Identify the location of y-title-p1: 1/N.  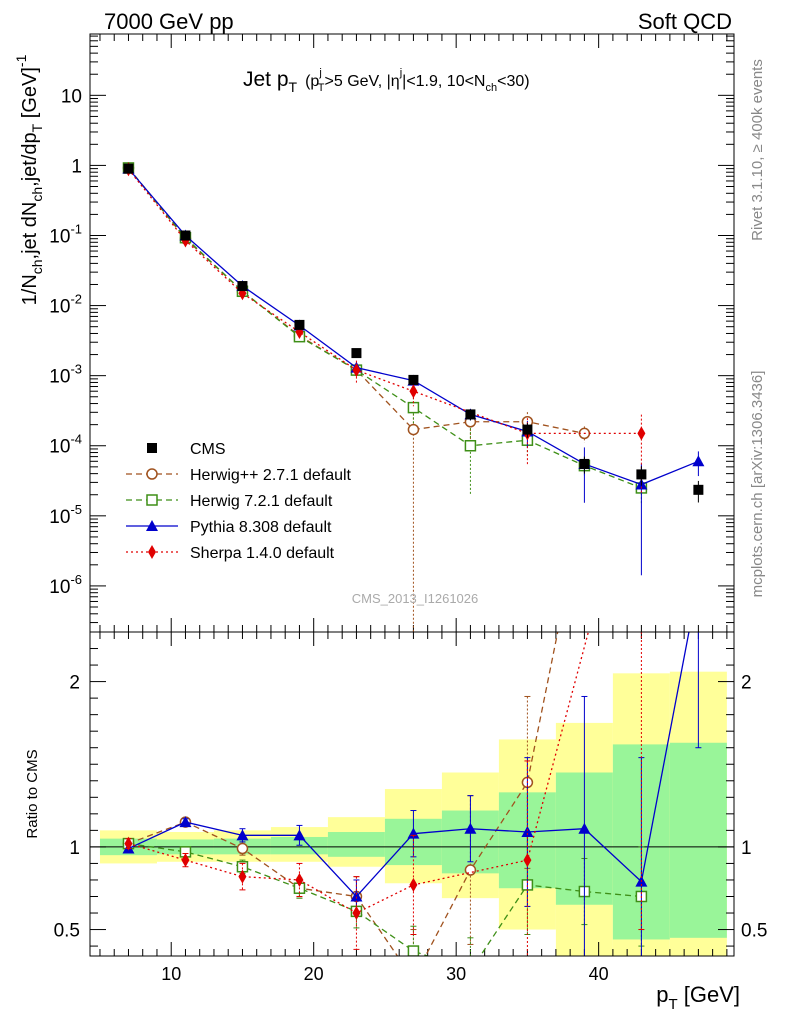
(30, 289).